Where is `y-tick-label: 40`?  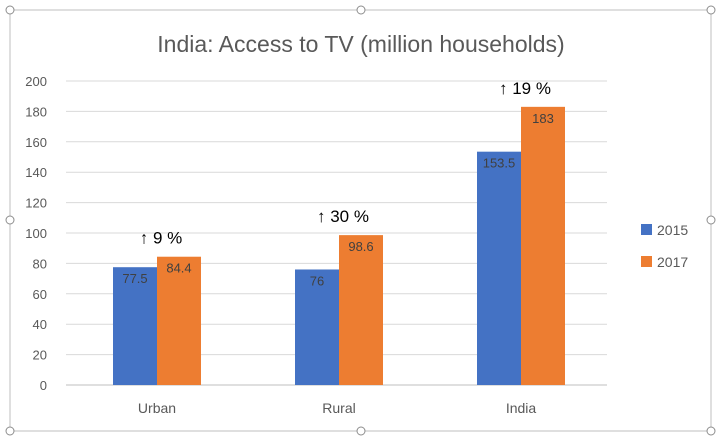 y-tick-label: 40 is located at coordinates (40, 324).